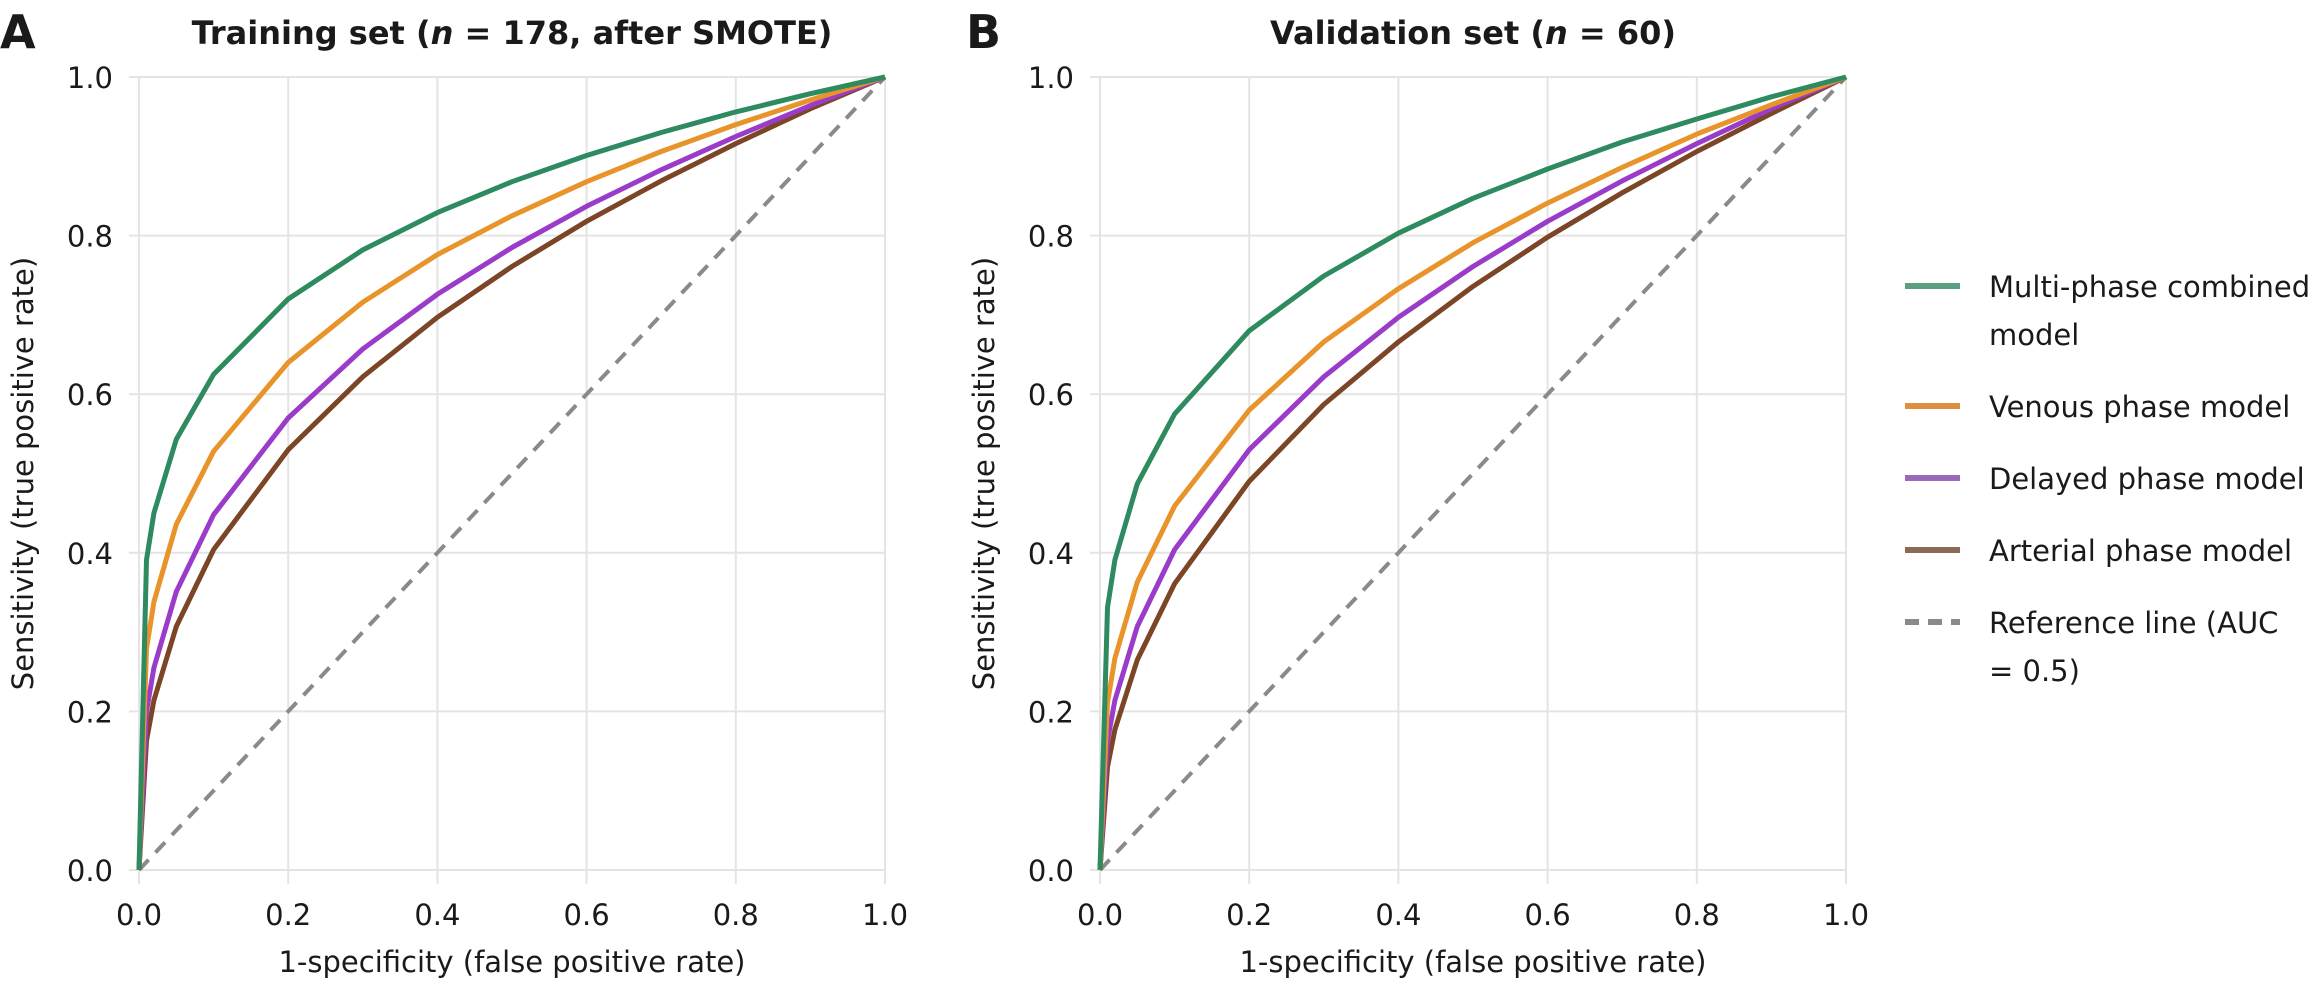 This screenshot has height=1006, width=2314. I want to click on panel-label: A, so click(18, 32).